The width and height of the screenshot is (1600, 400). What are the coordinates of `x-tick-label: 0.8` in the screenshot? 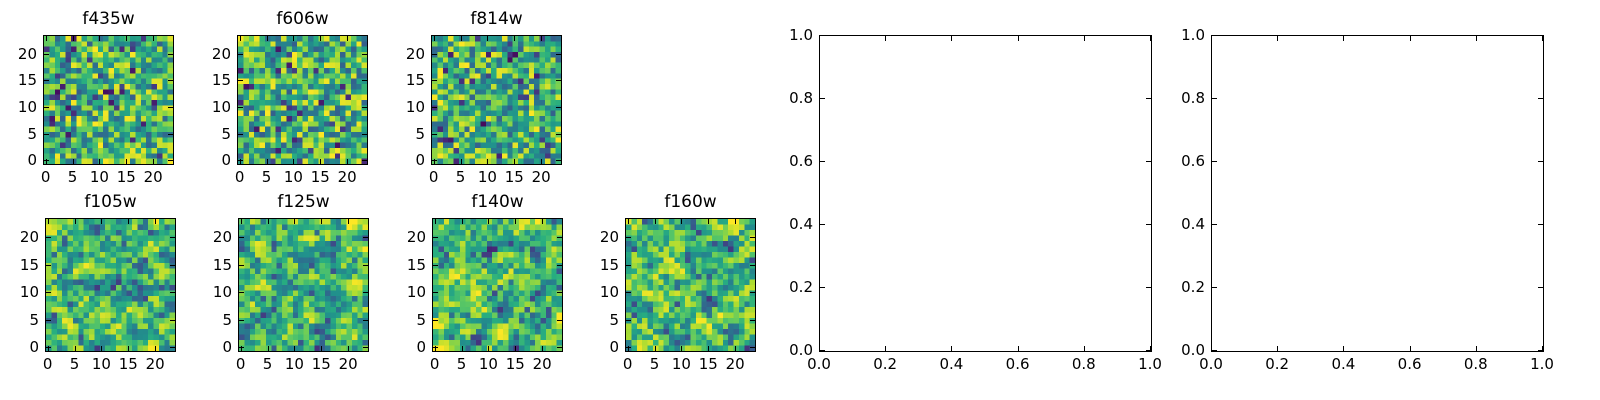 It's located at (1083, 364).